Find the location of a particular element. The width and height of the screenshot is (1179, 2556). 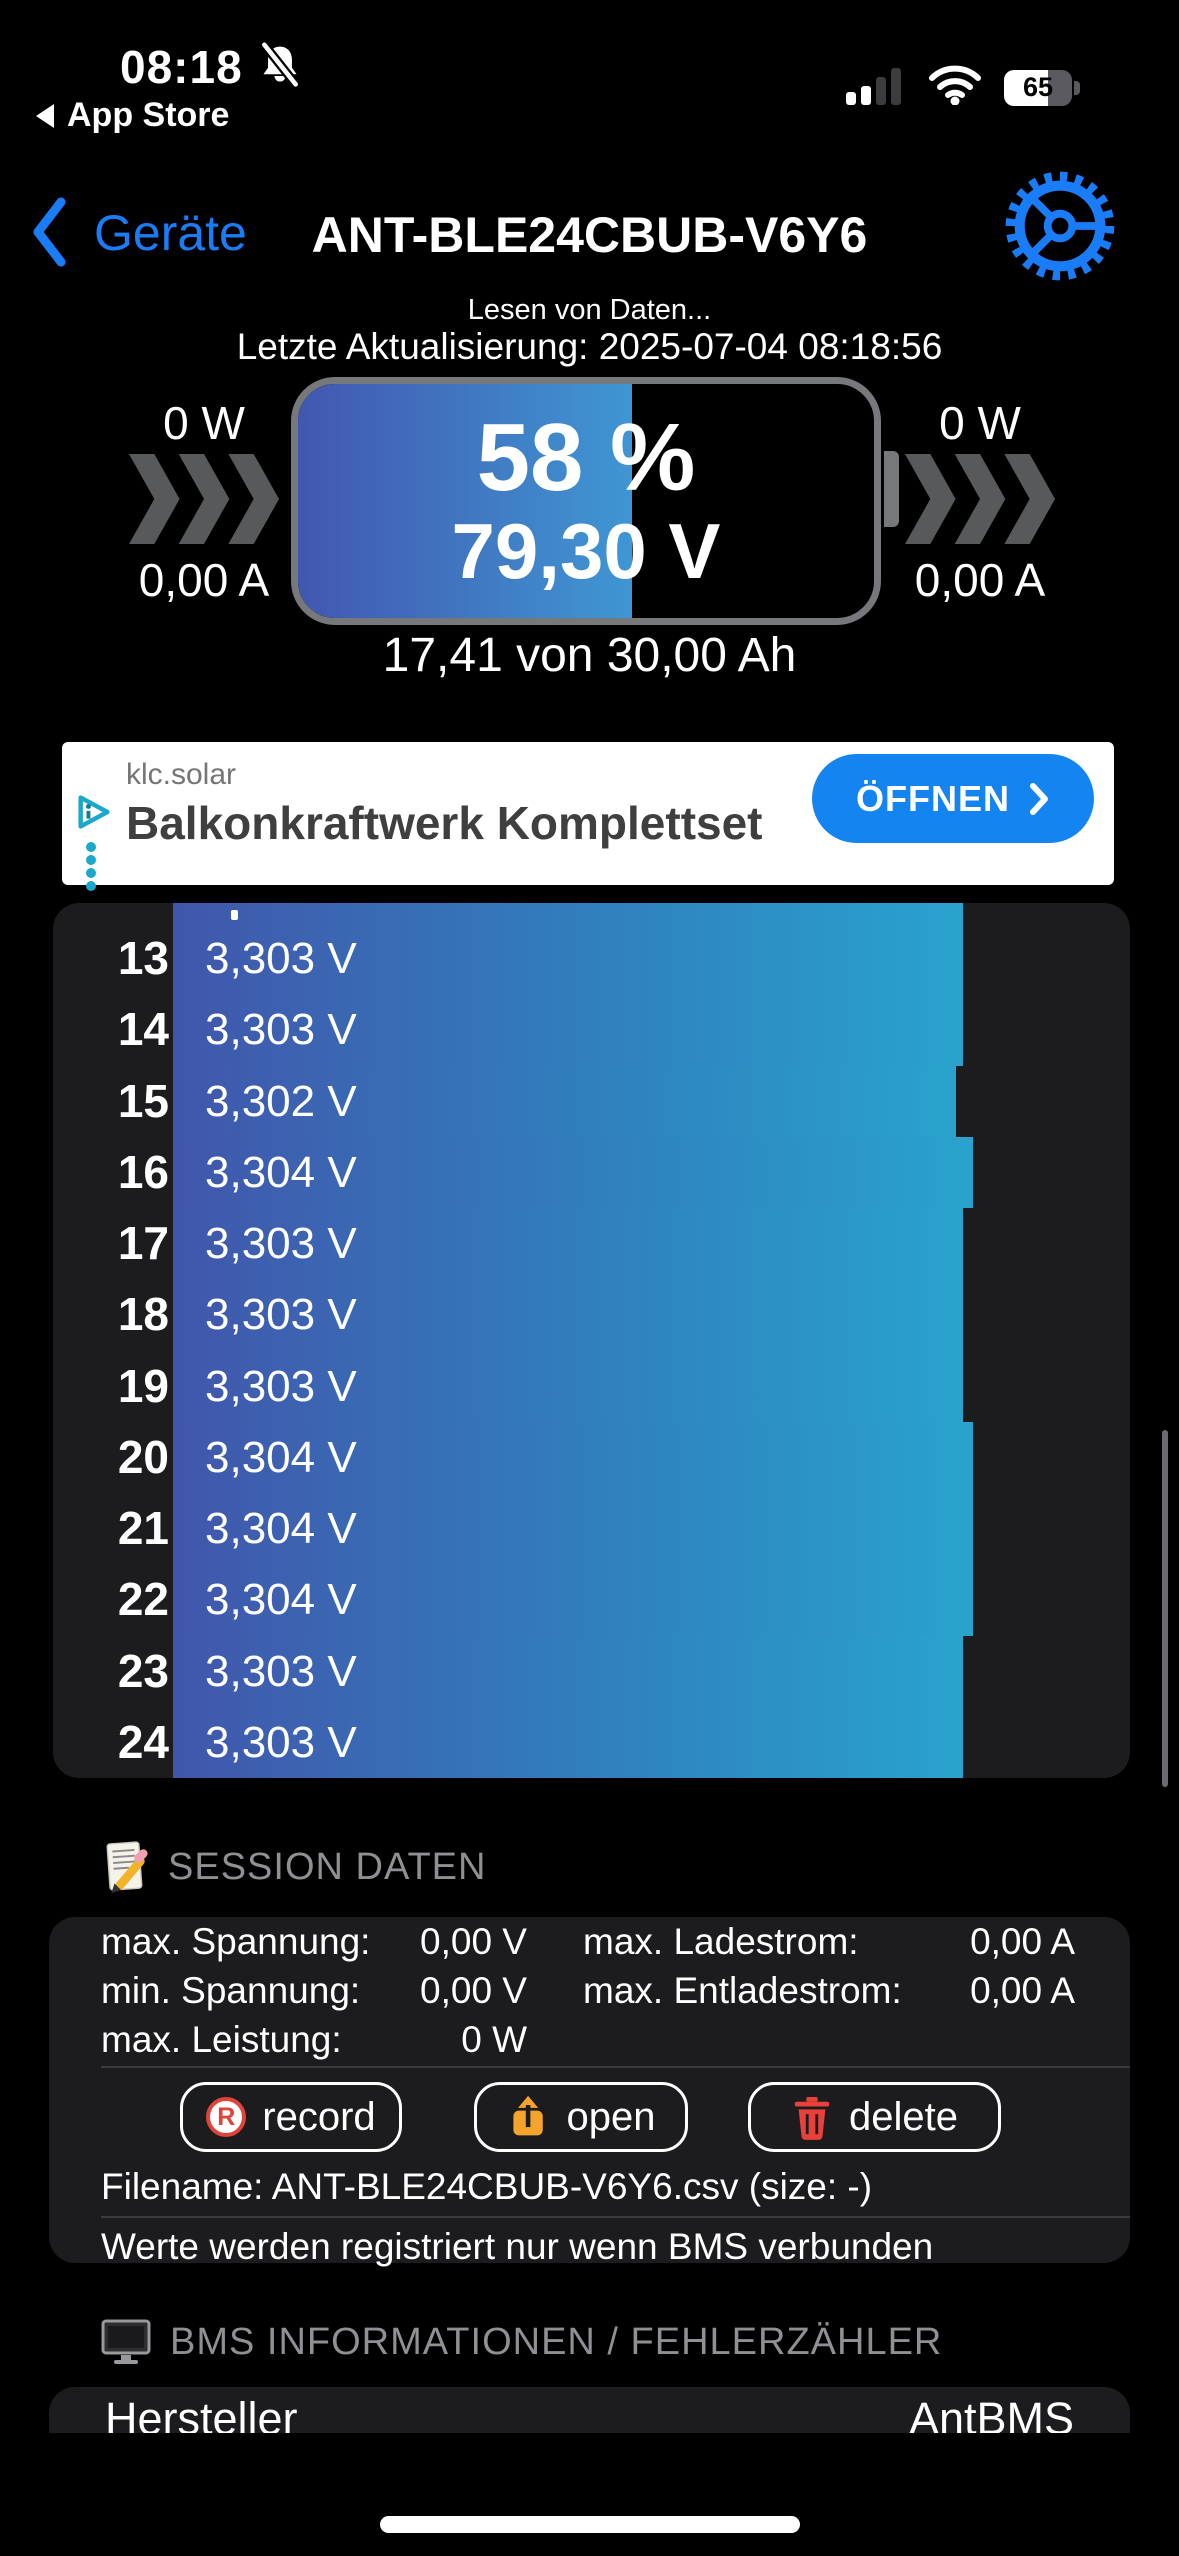

bell-slash-icon is located at coordinates (280, 67).